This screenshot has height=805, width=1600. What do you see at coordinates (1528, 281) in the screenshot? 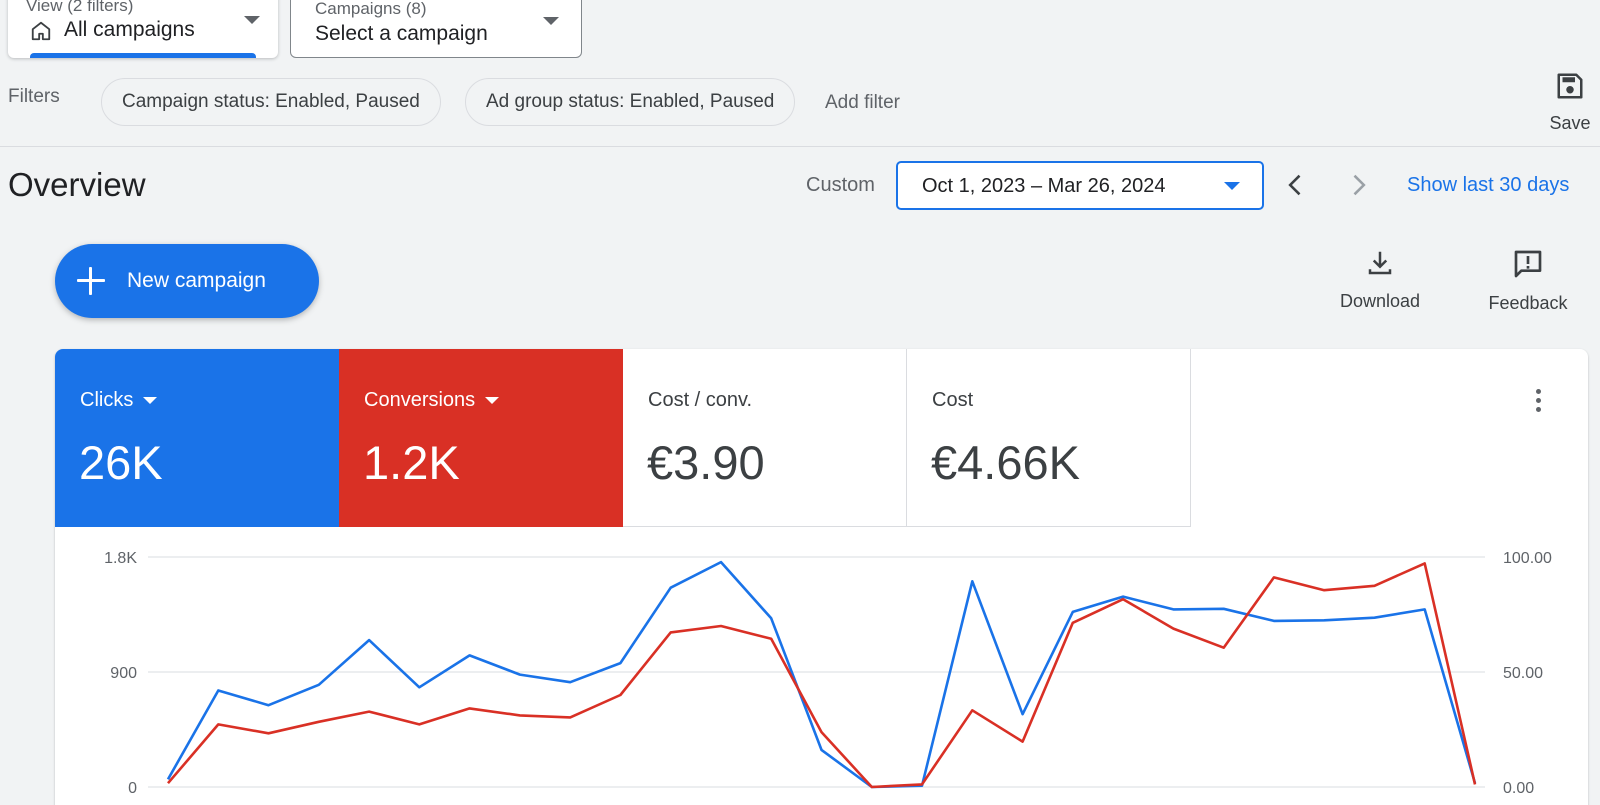
I see `feedback-button: Feedback` at bounding box center [1528, 281].